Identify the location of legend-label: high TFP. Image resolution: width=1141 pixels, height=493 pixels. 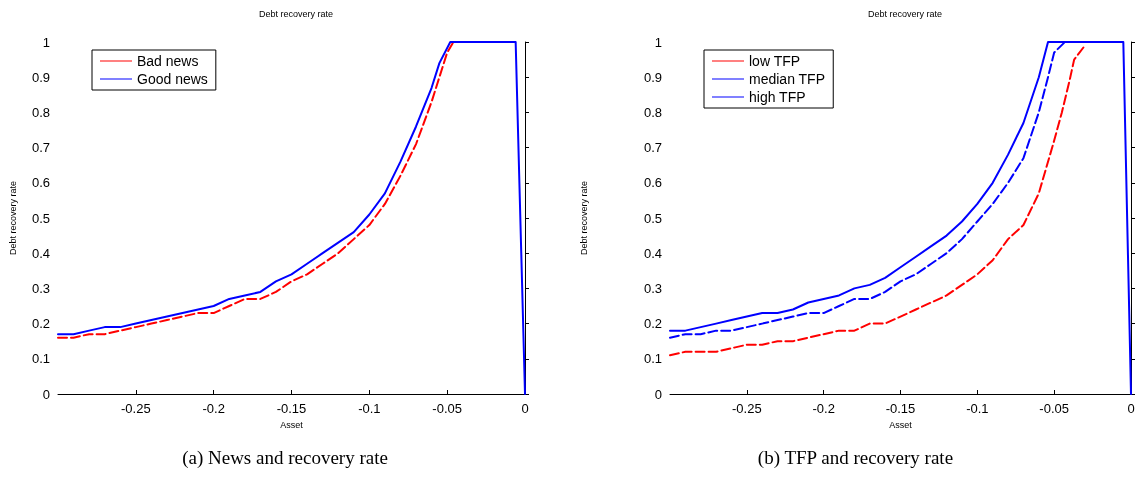
(777, 97).